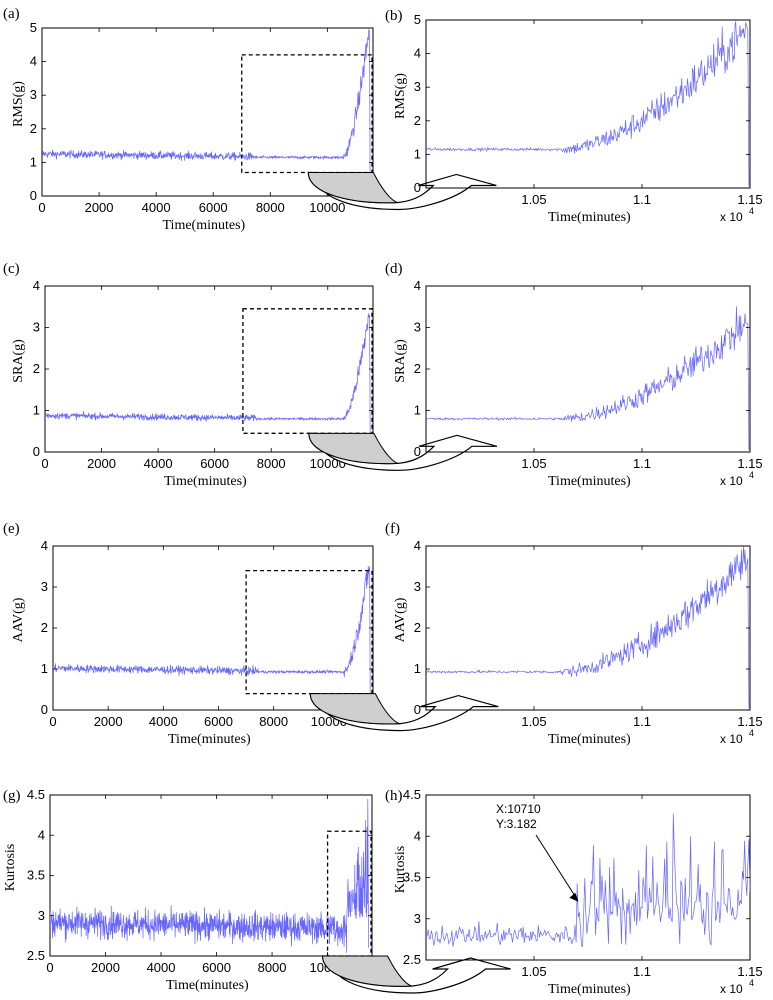 The image size is (773, 1000). Describe the element at coordinates (516, 824) in the screenshot. I see `datatip-y: Y:3.182` at that location.